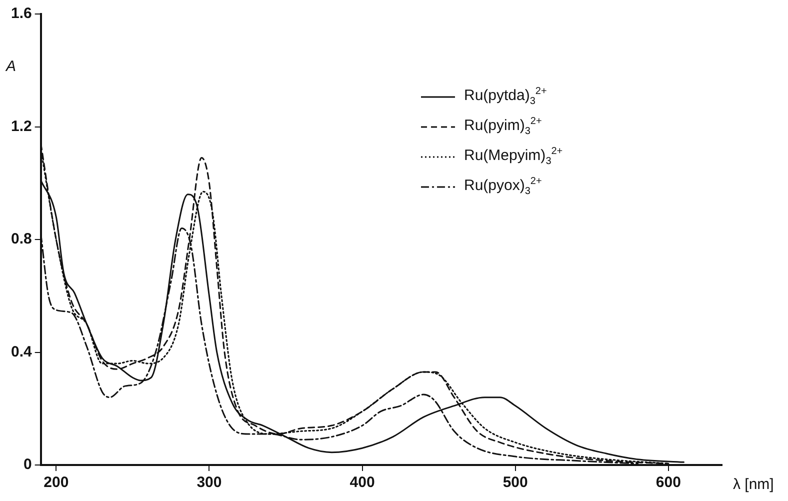 The width and height of the screenshot is (788, 501). I want to click on x-tick-label: 400, so click(362, 483).